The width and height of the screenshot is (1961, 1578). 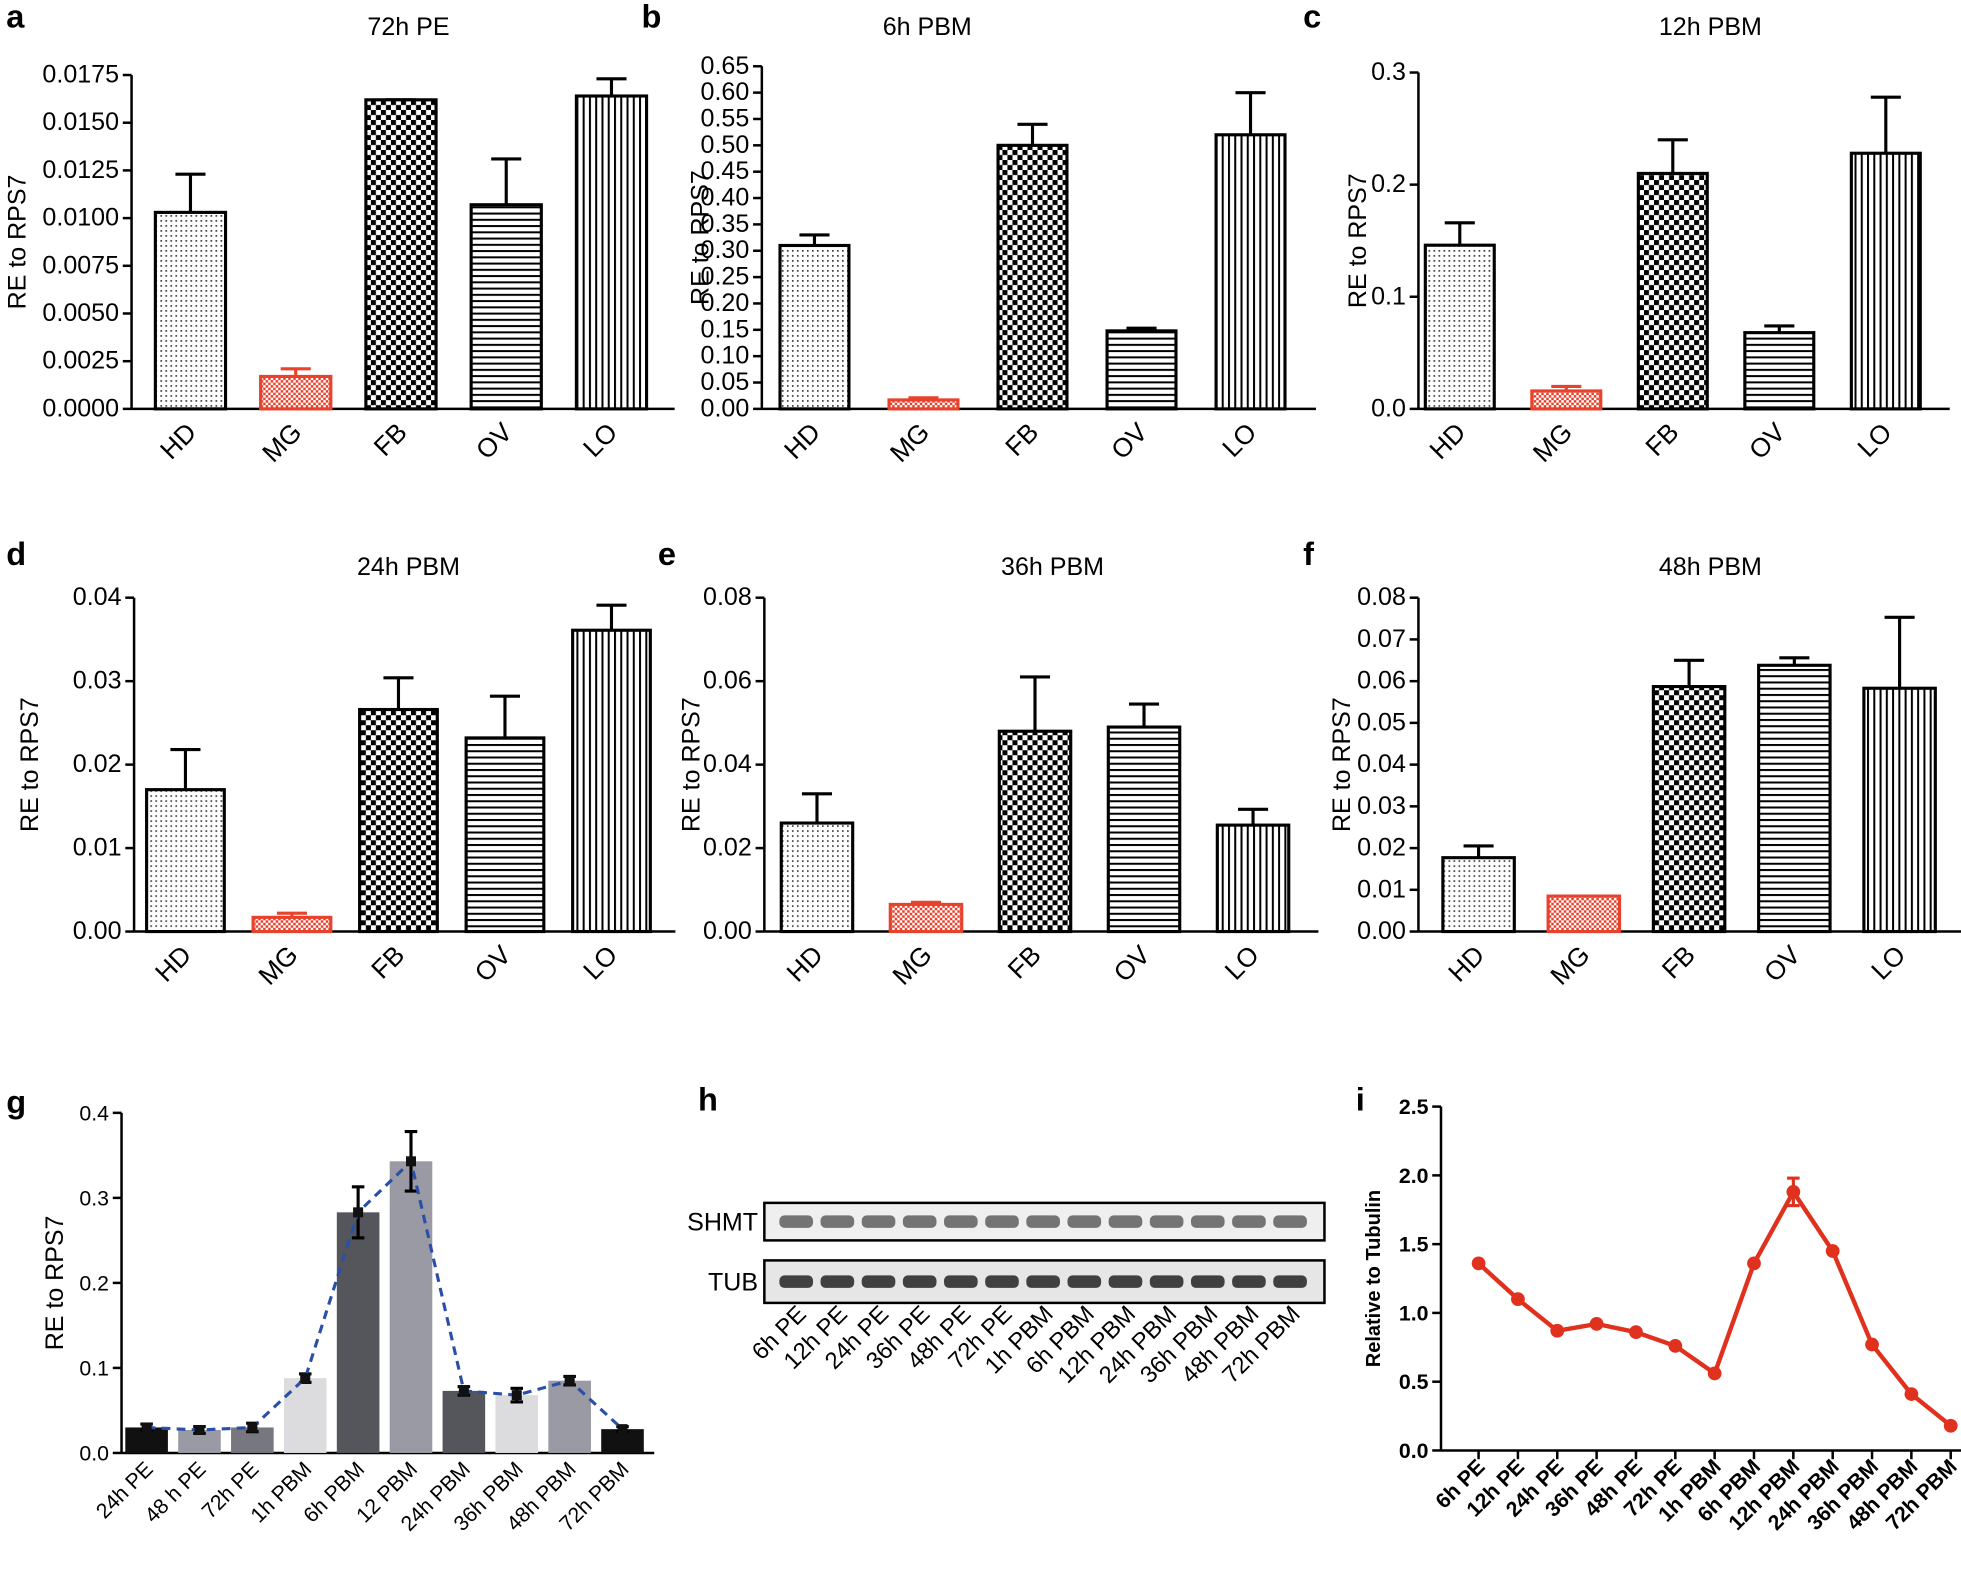 I want to click on x-tick-label: FB, so click(x=387, y=962).